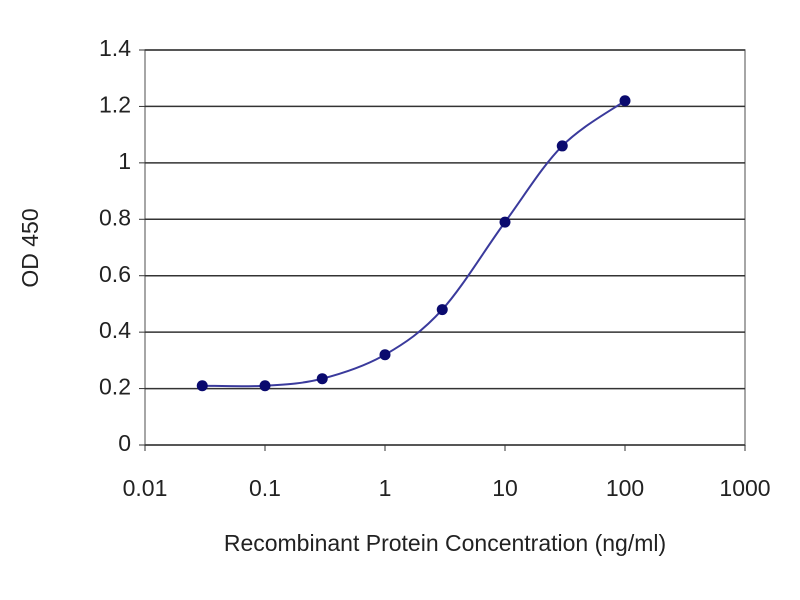 This screenshot has width=800, height=600. What do you see at coordinates (124, 161) in the screenshot?
I see `y-tick-label: 1` at bounding box center [124, 161].